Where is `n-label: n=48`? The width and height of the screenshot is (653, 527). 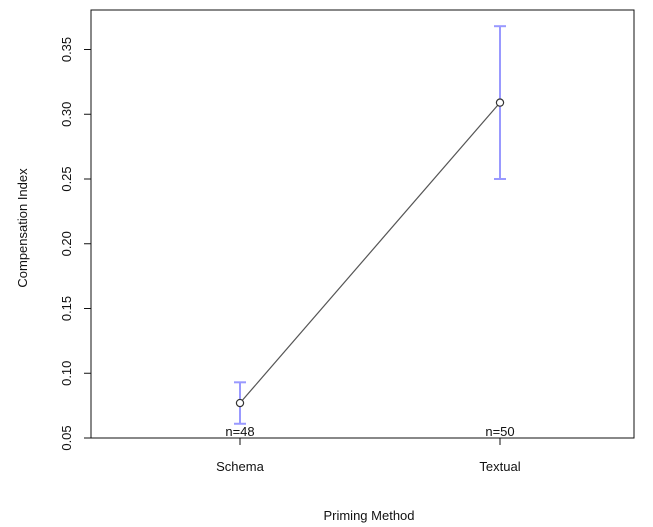 n-label: n=48 is located at coordinates (239, 431).